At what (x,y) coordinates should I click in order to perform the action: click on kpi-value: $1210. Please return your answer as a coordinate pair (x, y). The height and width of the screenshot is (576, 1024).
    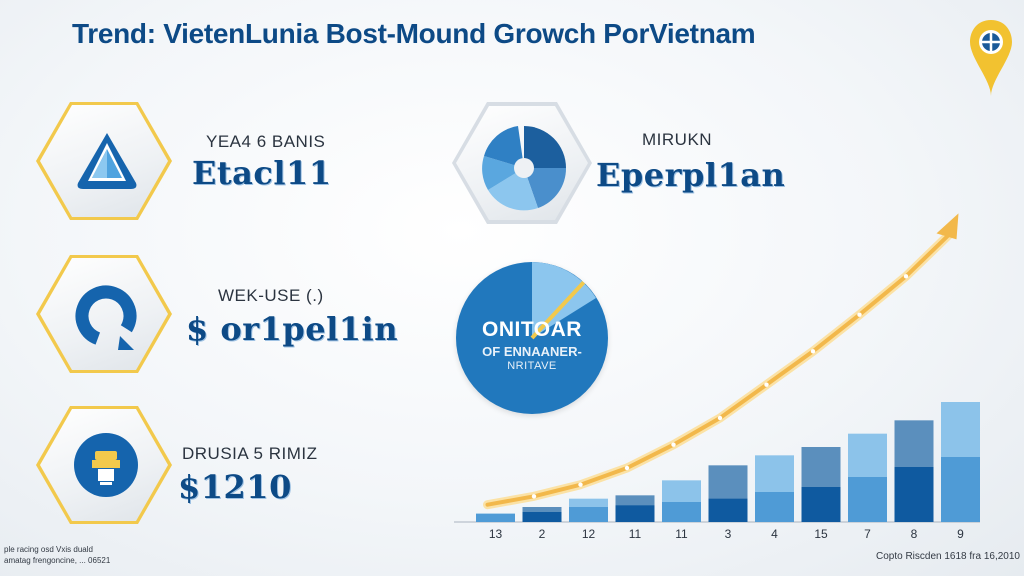
    Looking at the image, I should click on (235, 487).